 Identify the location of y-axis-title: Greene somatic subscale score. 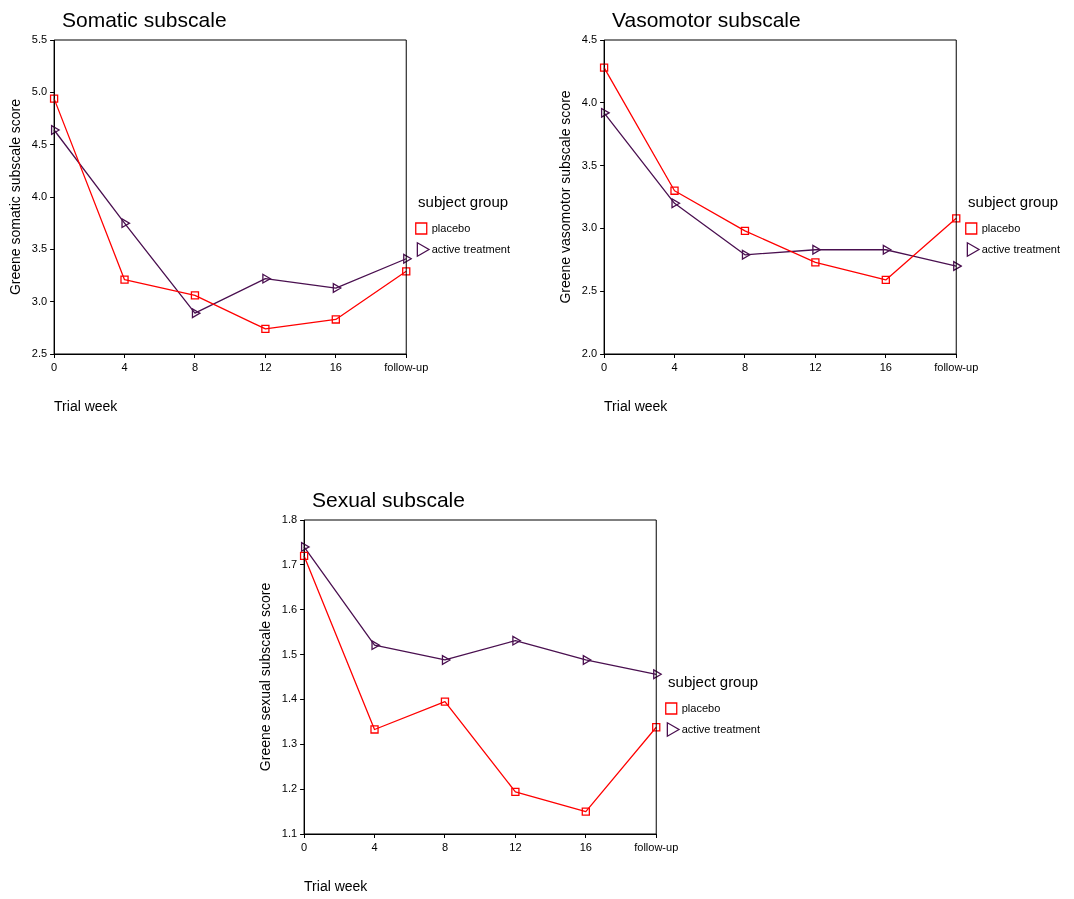
(15, 197).